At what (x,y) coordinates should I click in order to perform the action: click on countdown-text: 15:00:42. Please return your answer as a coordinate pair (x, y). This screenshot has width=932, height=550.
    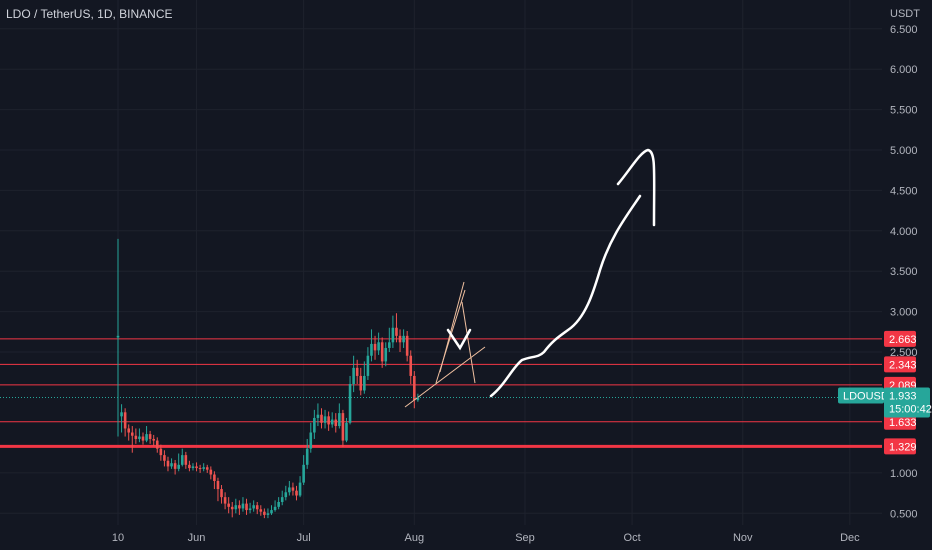
    Looking at the image, I should click on (910, 410).